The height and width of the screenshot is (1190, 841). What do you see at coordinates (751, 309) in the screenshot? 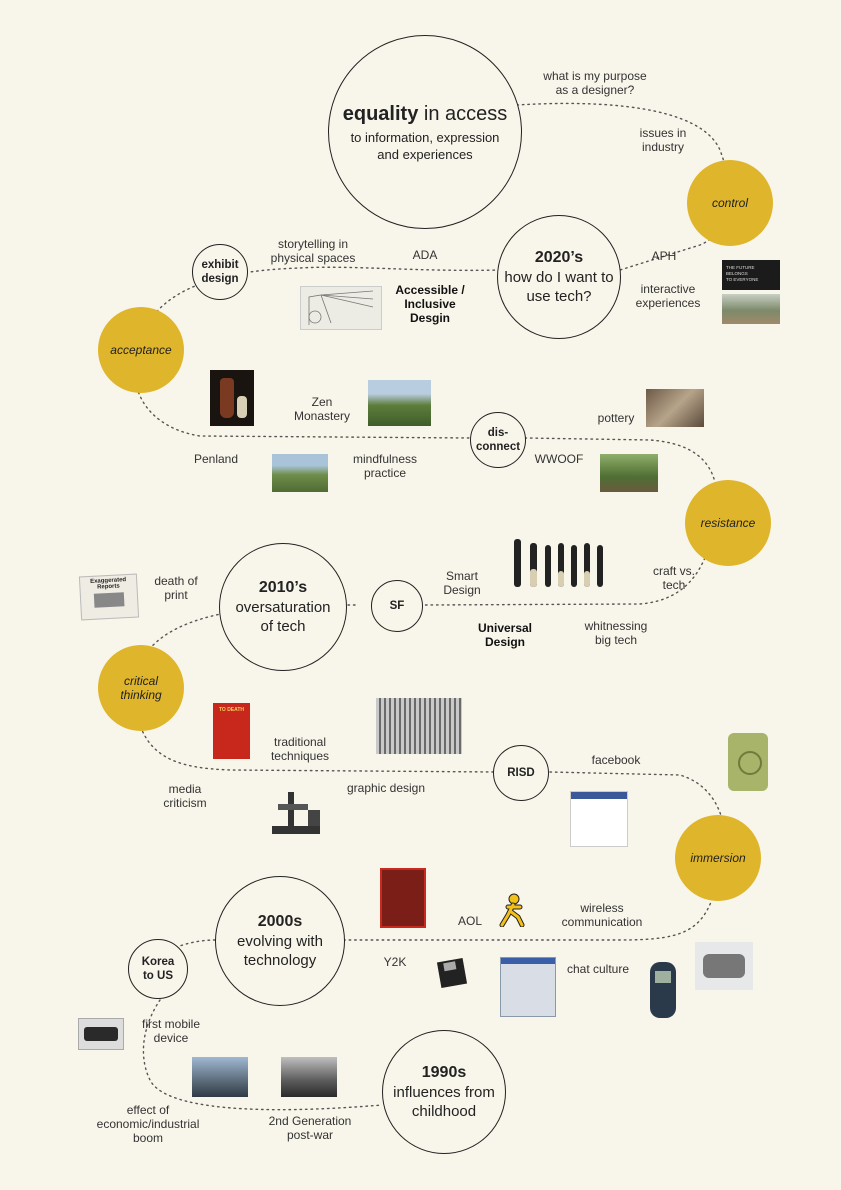
I see `campus-photo` at bounding box center [751, 309].